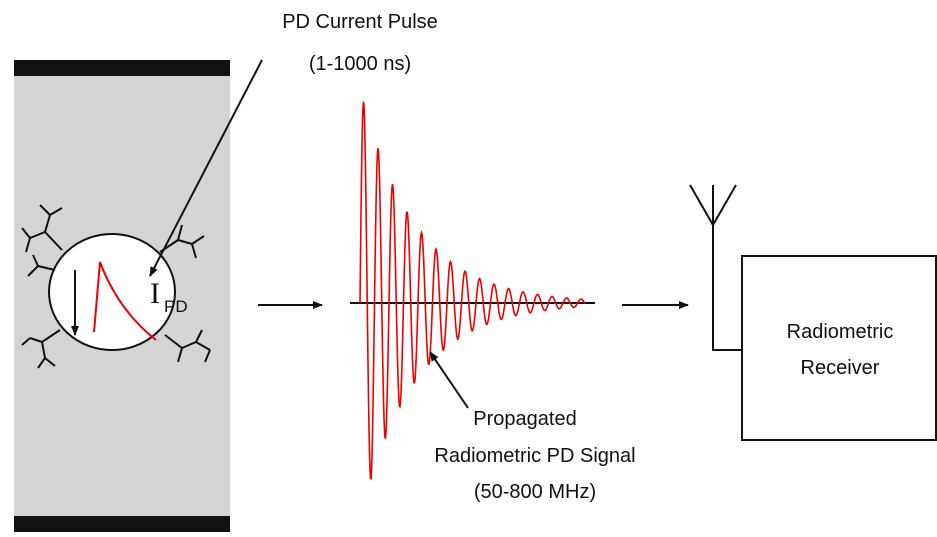 Image resolution: width=937 pixels, height=537 pixels. What do you see at coordinates (715, 267) in the screenshot?
I see `antenna` at bounding box center [715, 267].